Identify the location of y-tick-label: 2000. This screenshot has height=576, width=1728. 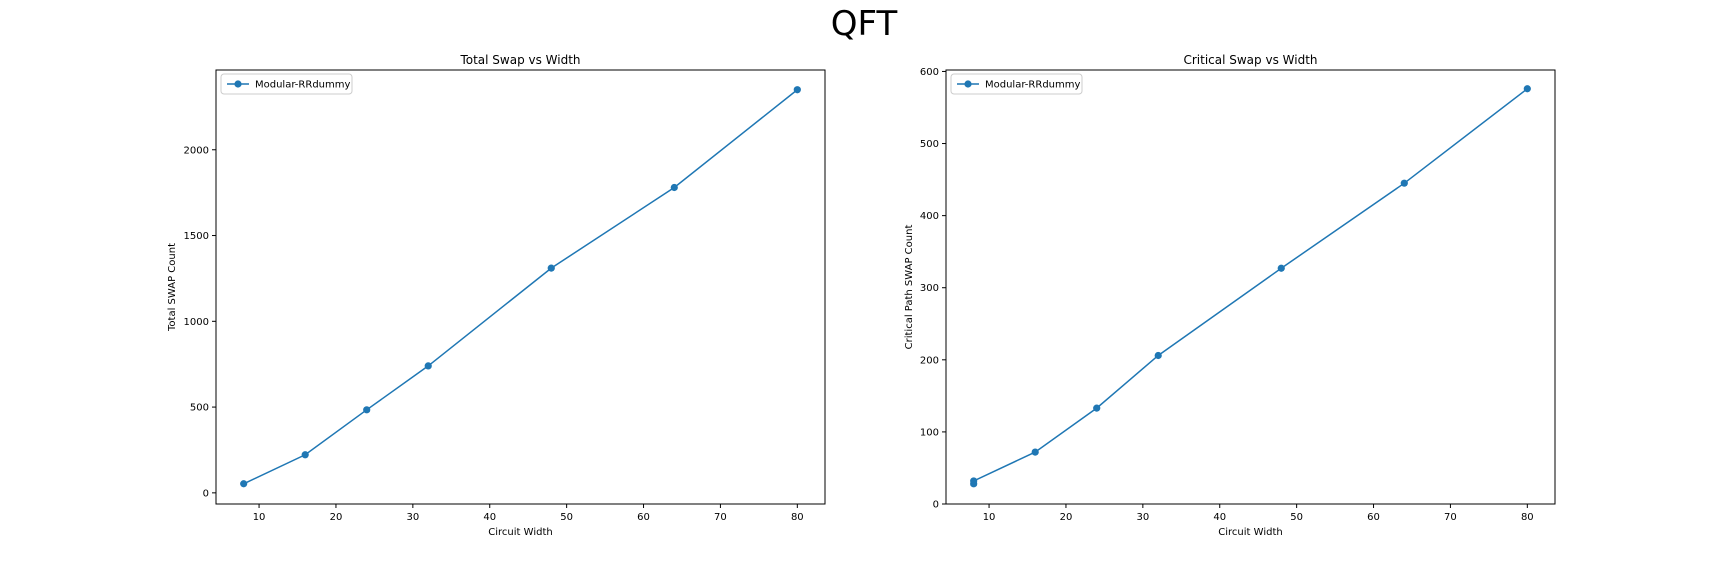
(196, 150).